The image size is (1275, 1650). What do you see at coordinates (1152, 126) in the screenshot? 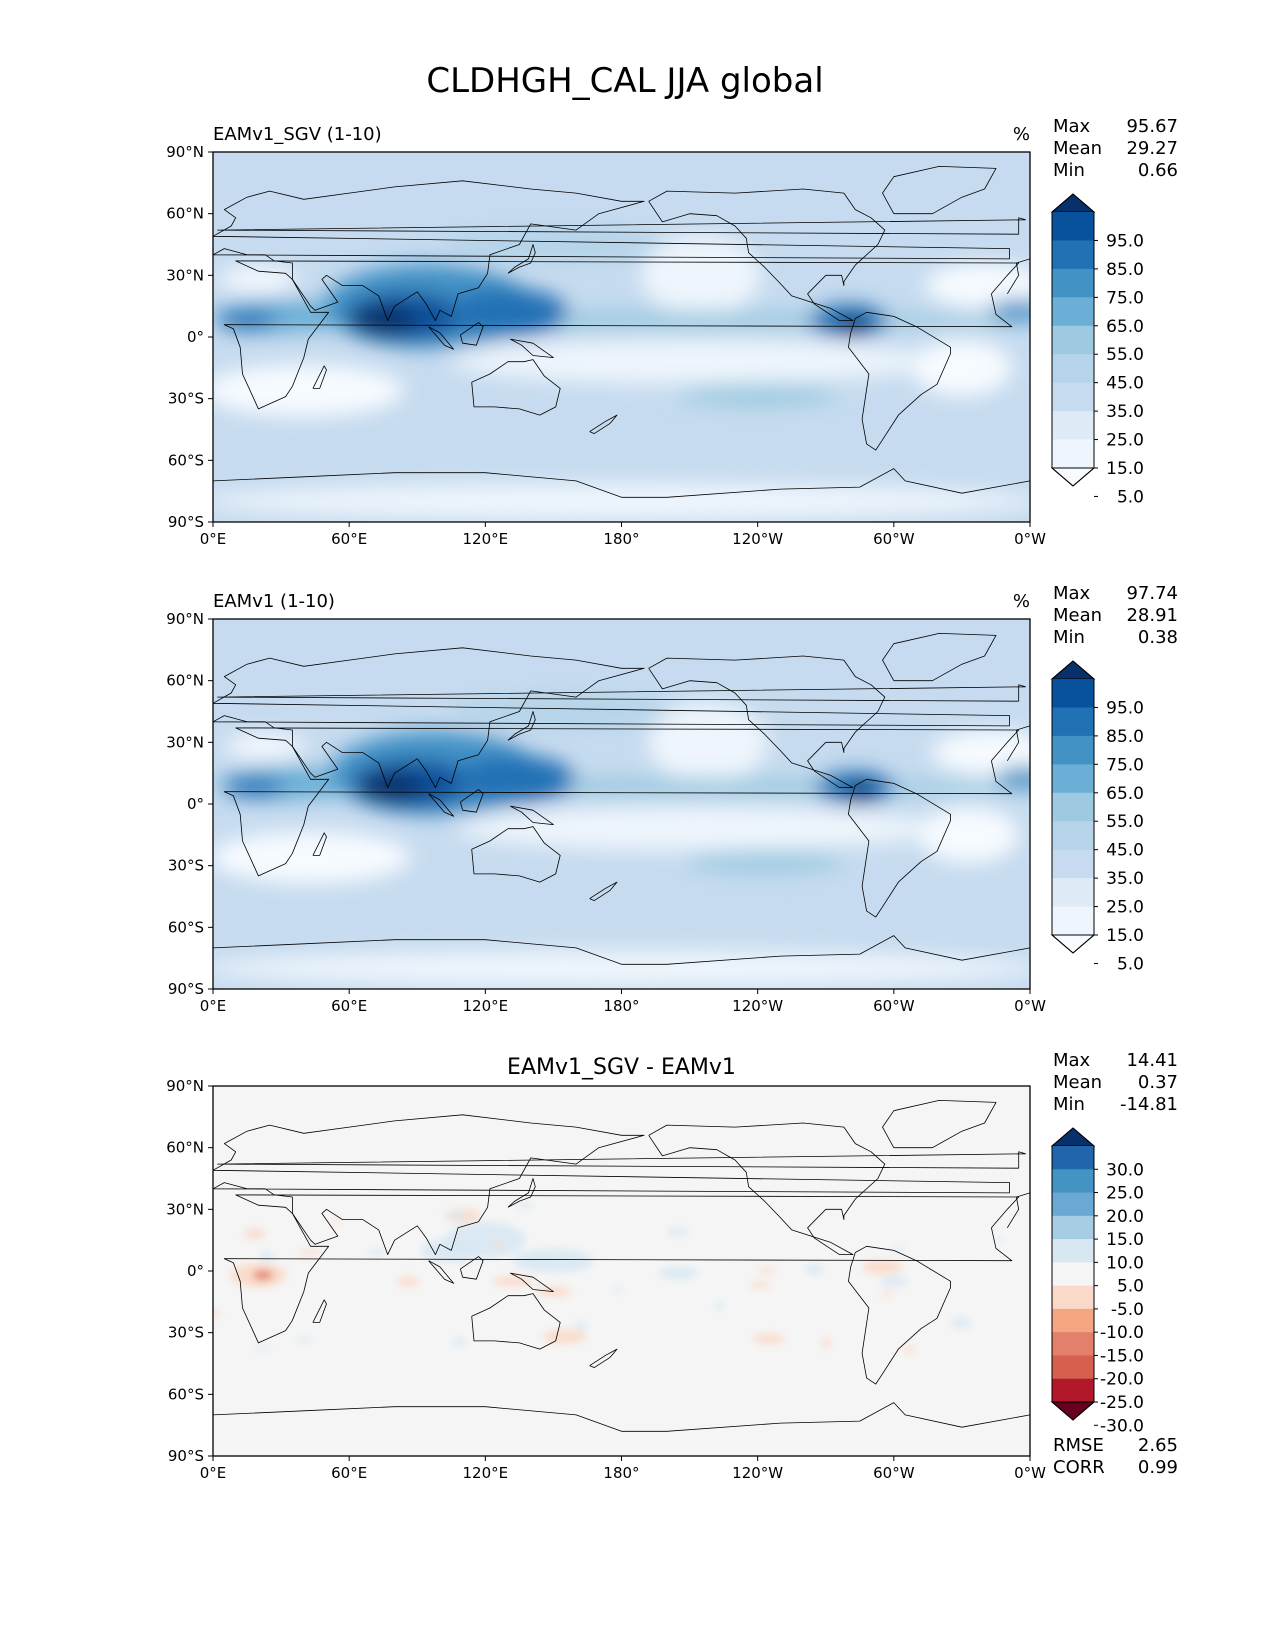
I see `stat-value: 95.67` at bounding box center [1152, 126].